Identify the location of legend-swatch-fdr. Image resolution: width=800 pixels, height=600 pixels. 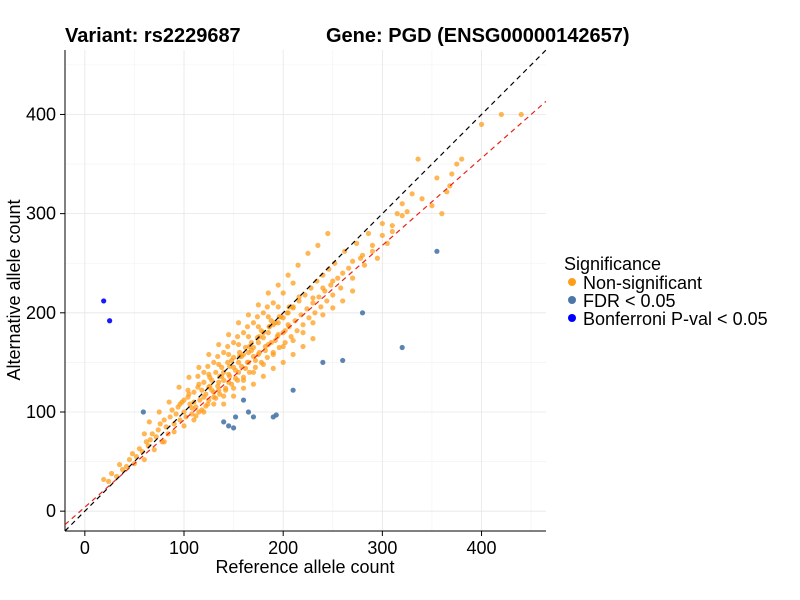
(572, 300).